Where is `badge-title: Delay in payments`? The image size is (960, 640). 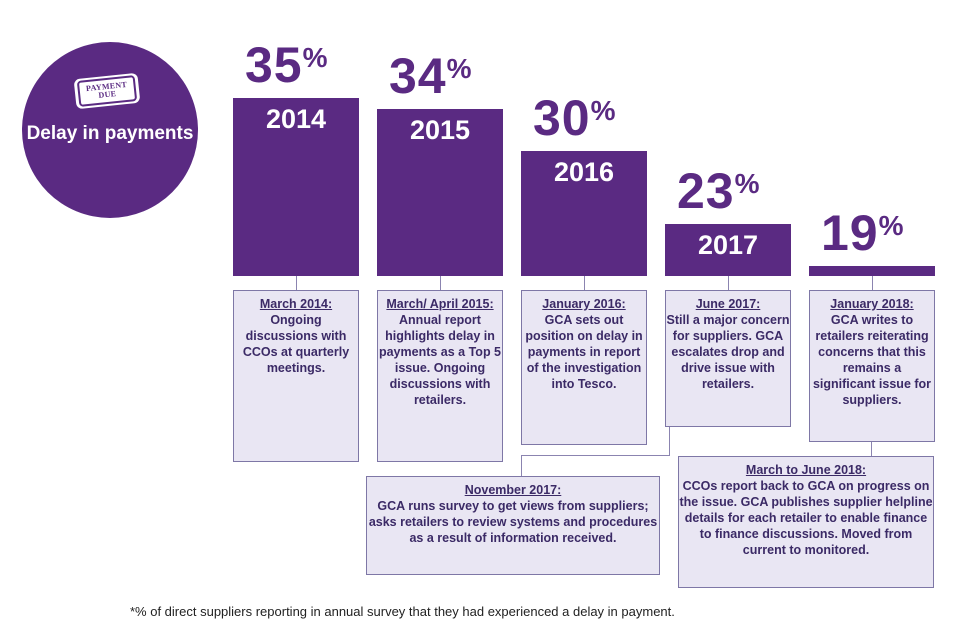
badge-title: Delay in payments is located at coordinates (110, 133).